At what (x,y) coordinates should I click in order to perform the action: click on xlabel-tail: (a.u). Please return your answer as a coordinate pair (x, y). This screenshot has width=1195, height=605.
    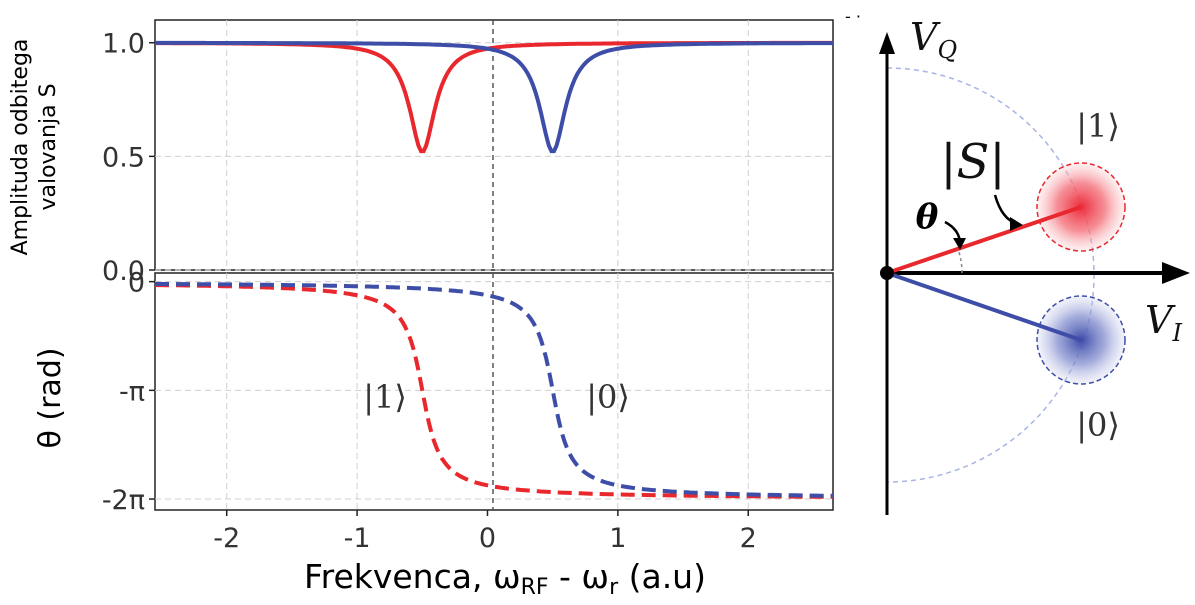
    Looking at the image, I should click on (662, 576).